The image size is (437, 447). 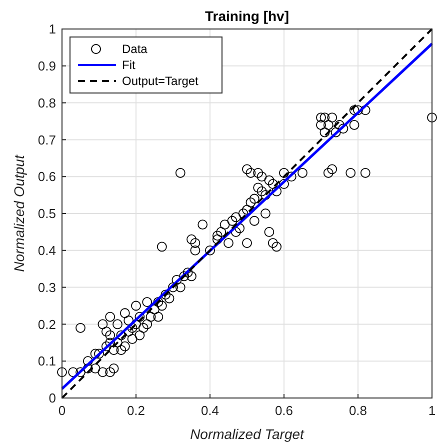 What do you see at coordinates (47, 176) in the screenshot?
I see `y-tick-label: 0.6` at bounding box center [47, 176].